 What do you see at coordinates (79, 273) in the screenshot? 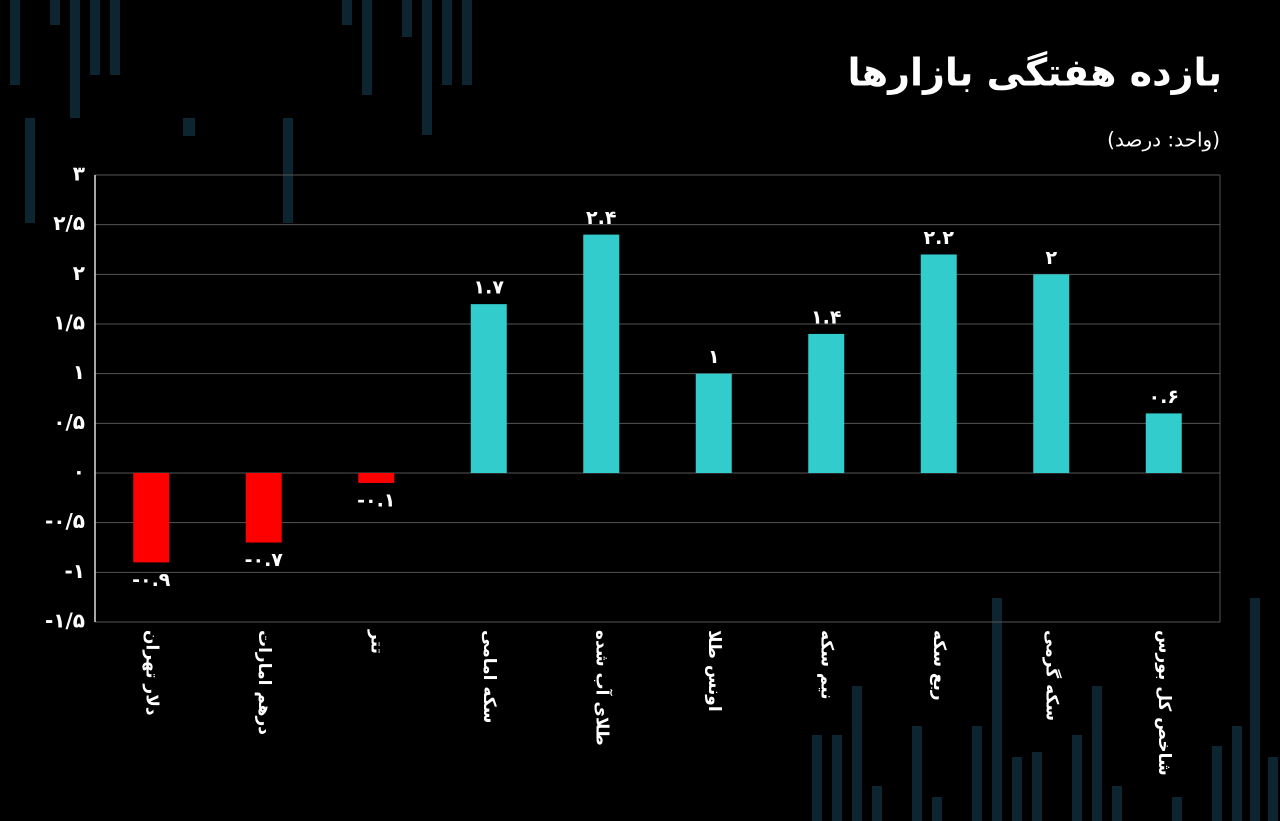
I see `y-tick-label: ۲` at bounding box center [79, 273].